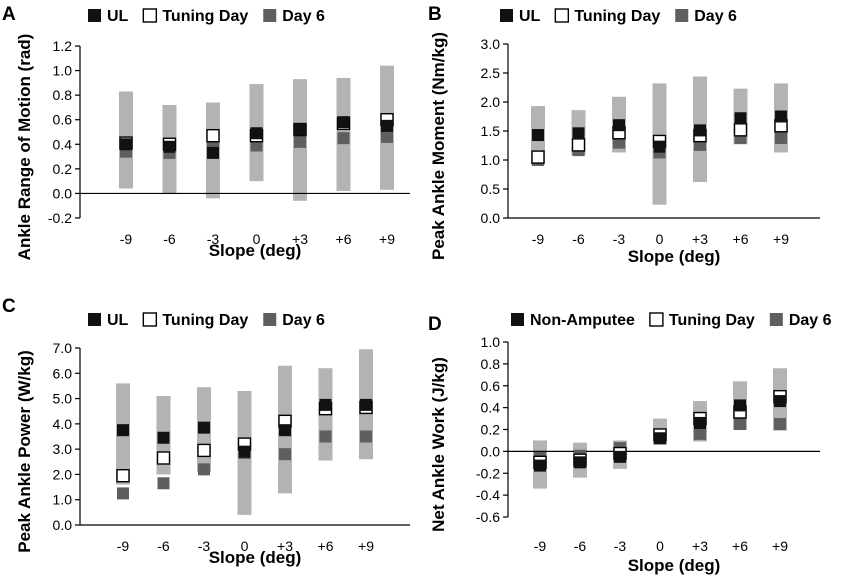 This screenshot has width=861, height=582. I want to click on legend-swatch-first, so click(517, 319).